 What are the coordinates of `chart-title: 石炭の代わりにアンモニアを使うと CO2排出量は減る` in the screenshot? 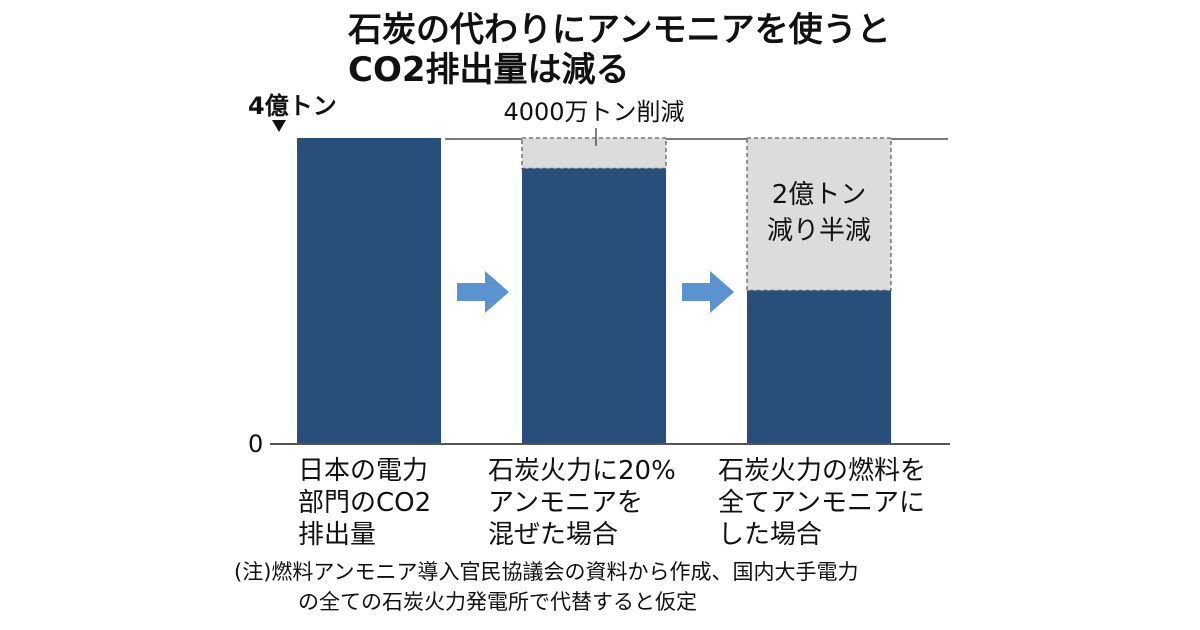 It's located at (619, 50).